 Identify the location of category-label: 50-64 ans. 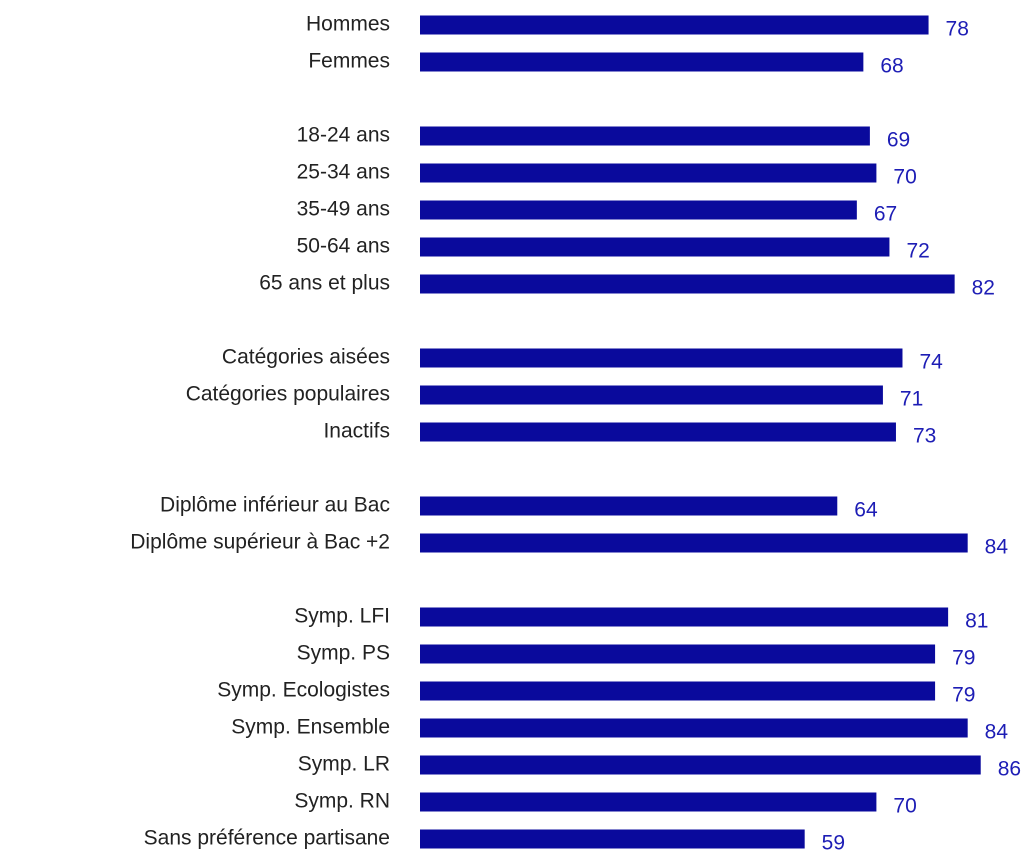
(343, 246).